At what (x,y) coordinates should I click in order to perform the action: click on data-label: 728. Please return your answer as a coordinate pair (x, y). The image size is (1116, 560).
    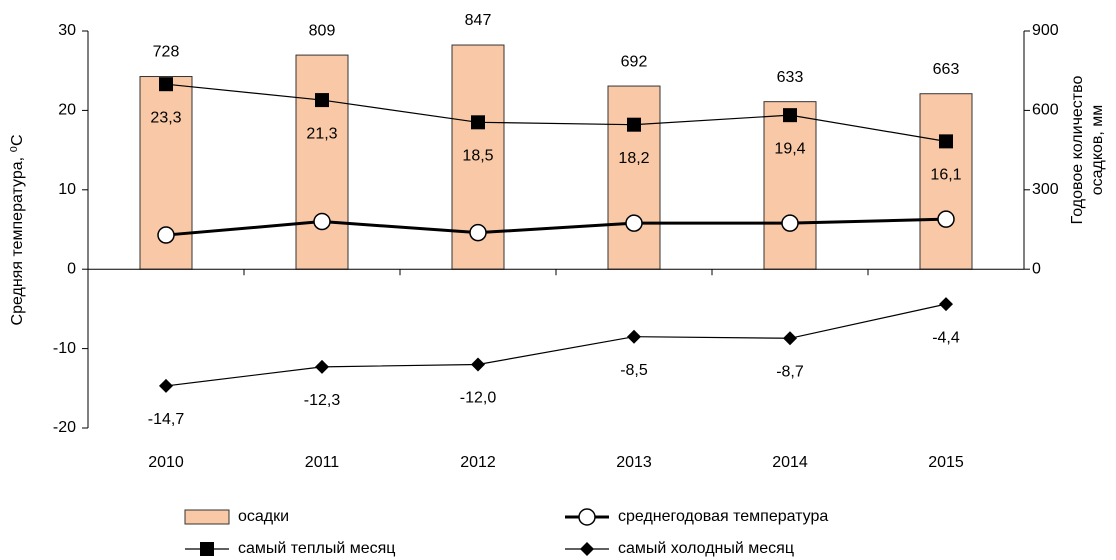
    Looking at the image, I should click on (166, 52).